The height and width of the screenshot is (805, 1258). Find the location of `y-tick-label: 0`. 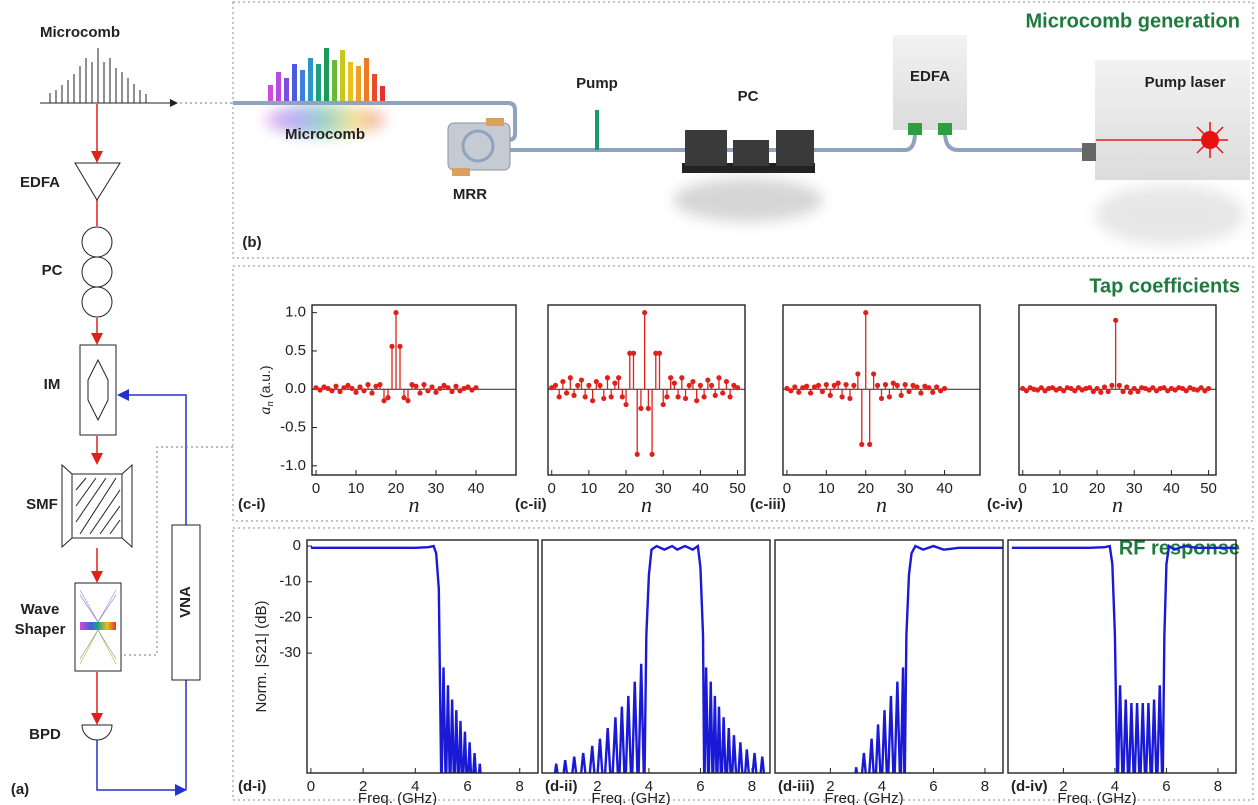

y-tick-label: 0 is located at coordinates (297, 545).